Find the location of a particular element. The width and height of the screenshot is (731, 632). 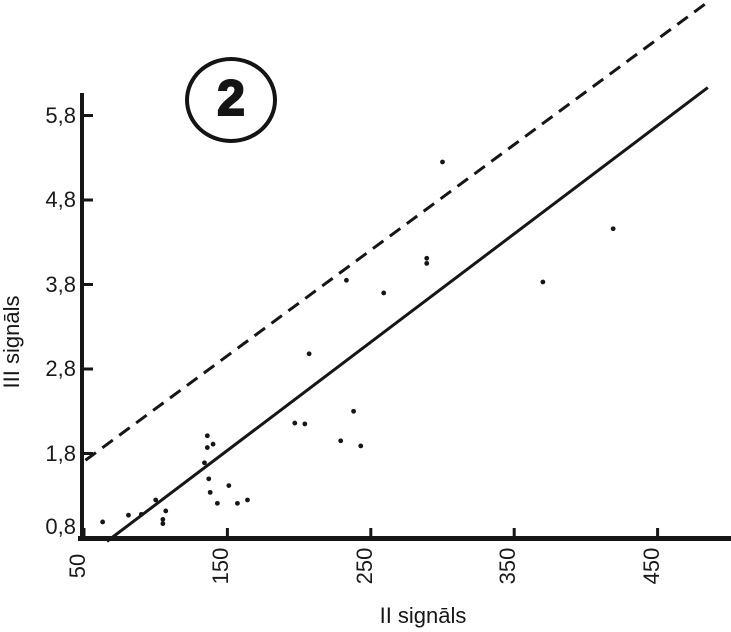

y-tick-label: 4,8 is located at coordinates (60, 199).